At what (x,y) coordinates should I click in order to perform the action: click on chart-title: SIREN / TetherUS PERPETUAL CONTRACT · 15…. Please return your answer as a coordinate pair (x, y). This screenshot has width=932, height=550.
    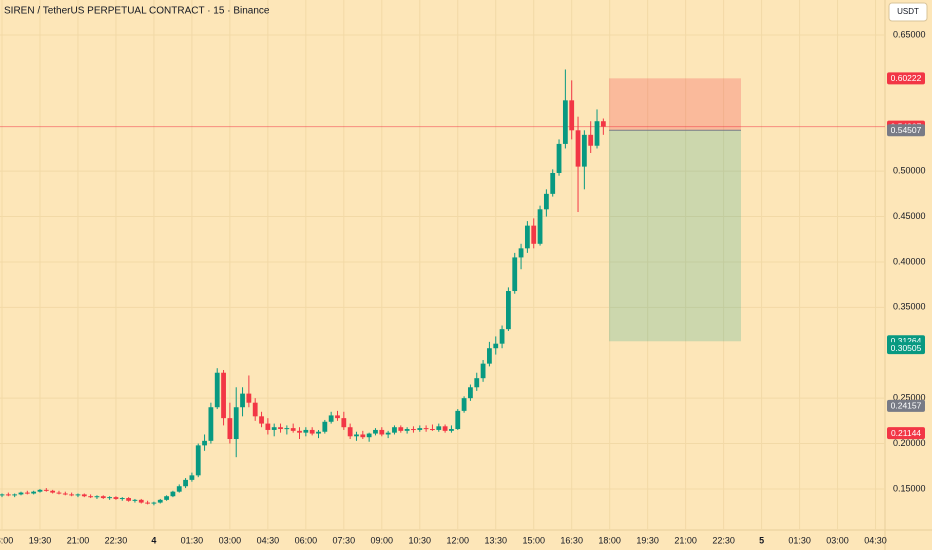
    Looking at the image, I should click on (137, 11).